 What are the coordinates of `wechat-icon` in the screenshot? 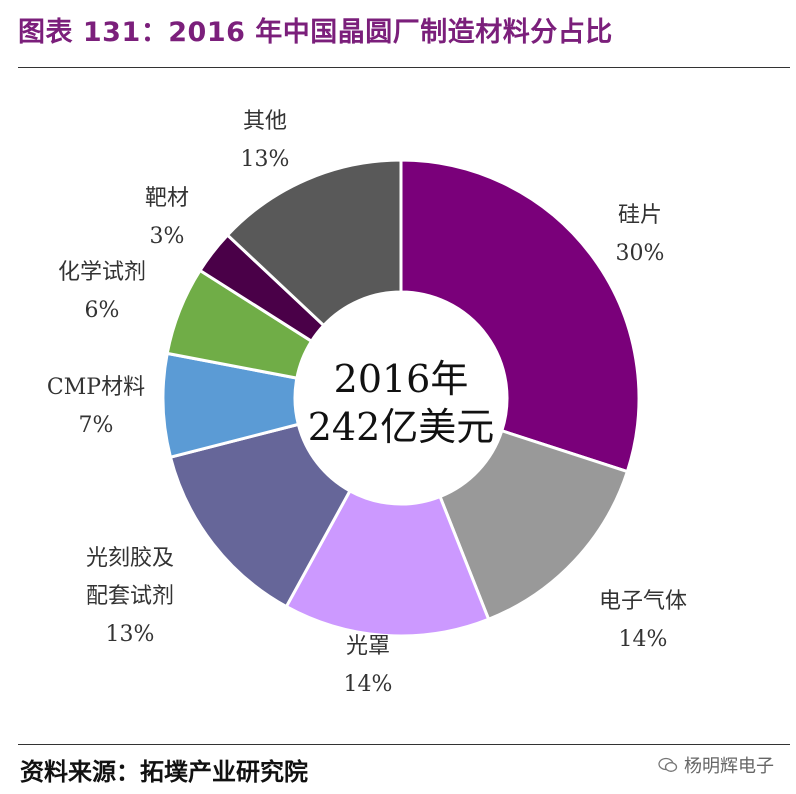 It's located at (668, 764).